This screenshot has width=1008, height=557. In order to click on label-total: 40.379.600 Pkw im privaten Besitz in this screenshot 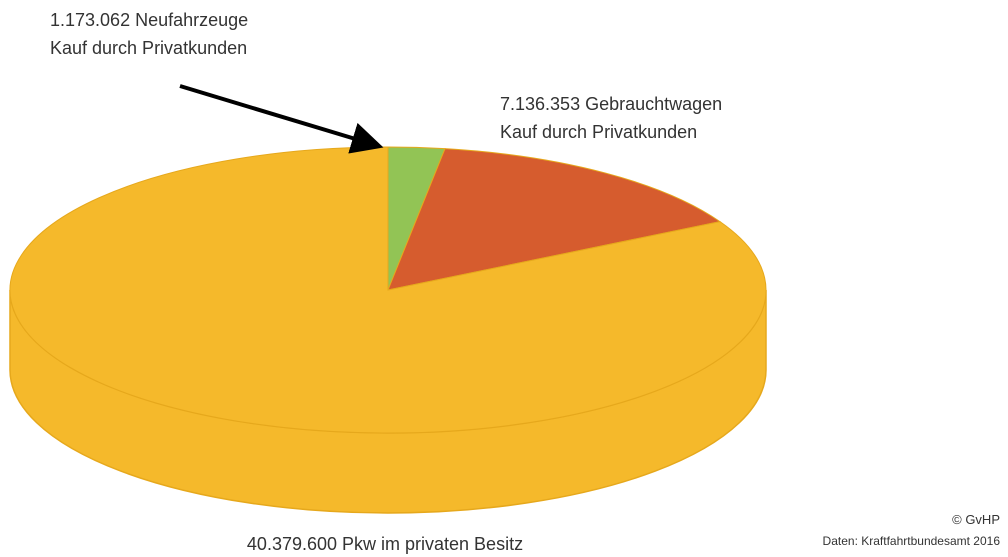, I will do `click(385, 544)`.